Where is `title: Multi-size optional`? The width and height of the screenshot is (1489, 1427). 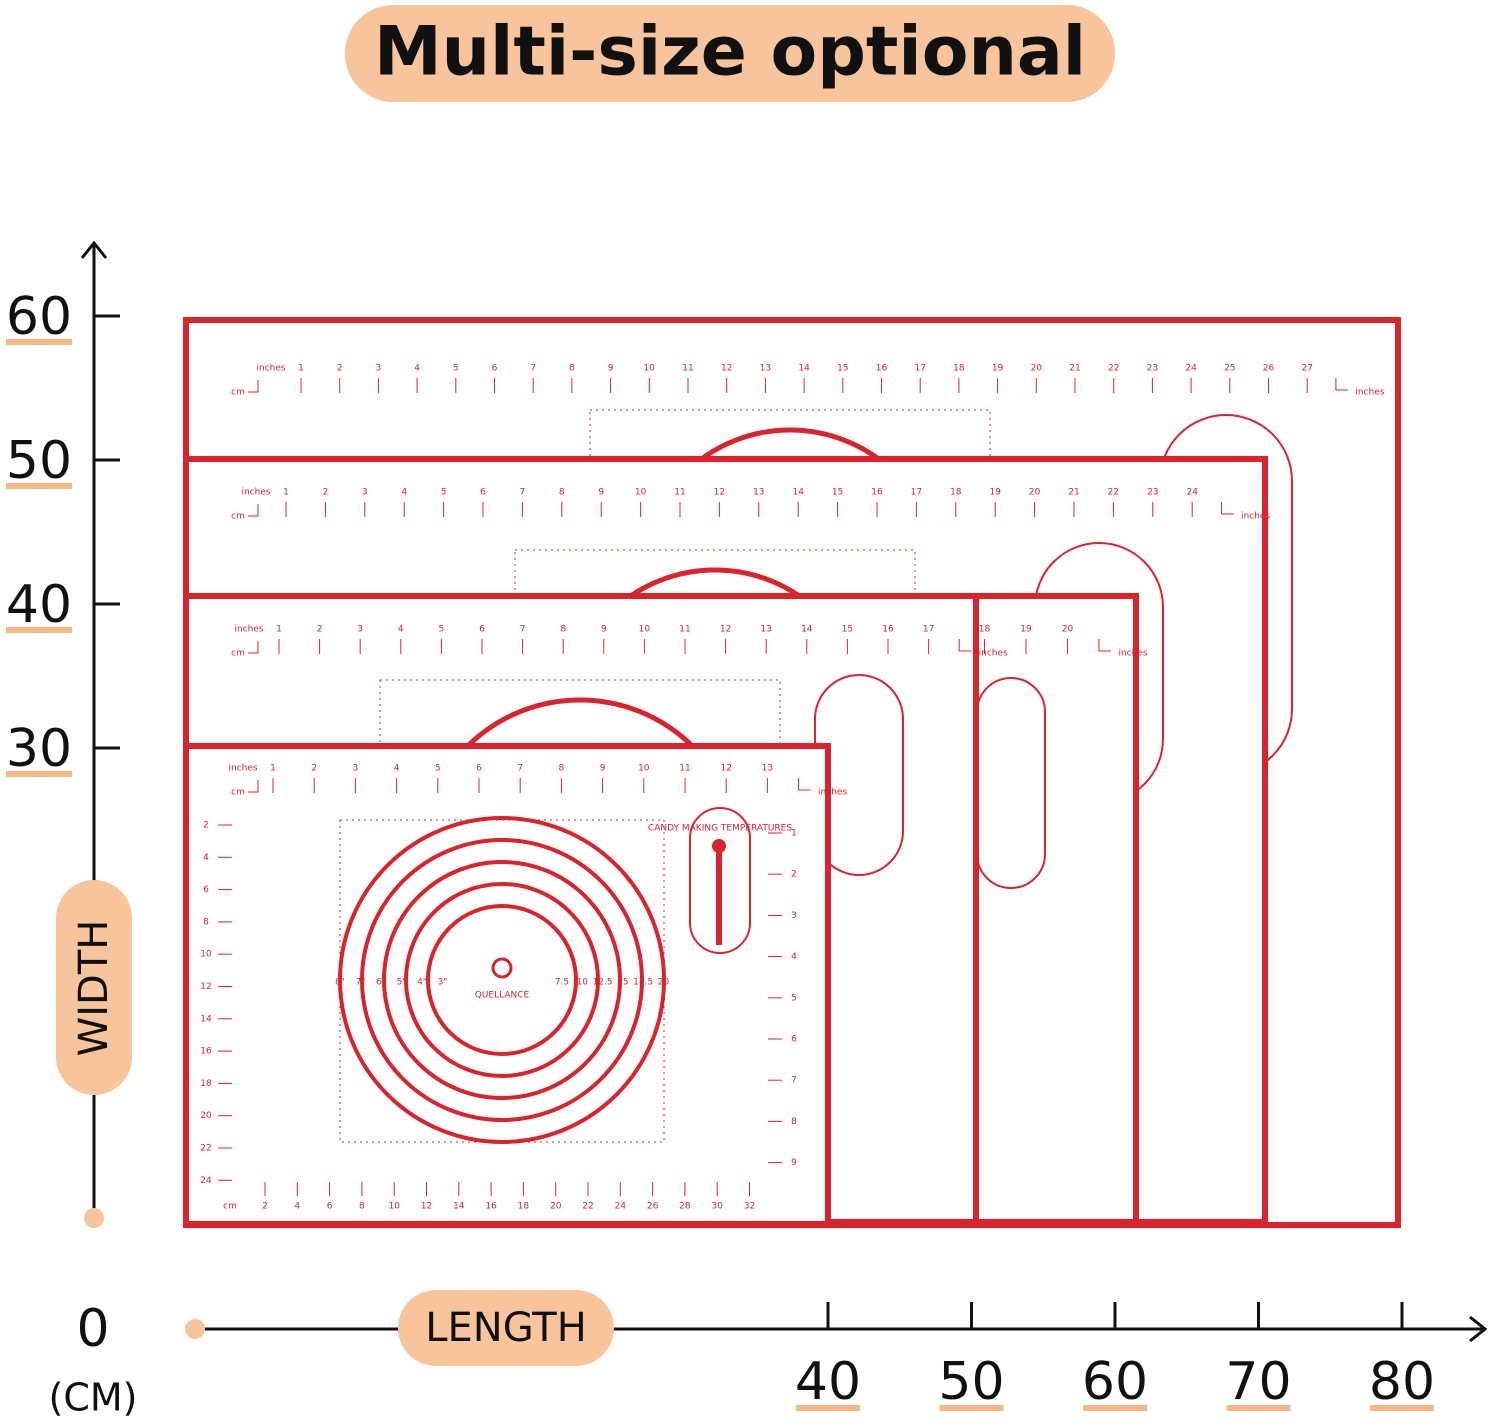
title: Multi-size optional is located at coordinates (730, 52).